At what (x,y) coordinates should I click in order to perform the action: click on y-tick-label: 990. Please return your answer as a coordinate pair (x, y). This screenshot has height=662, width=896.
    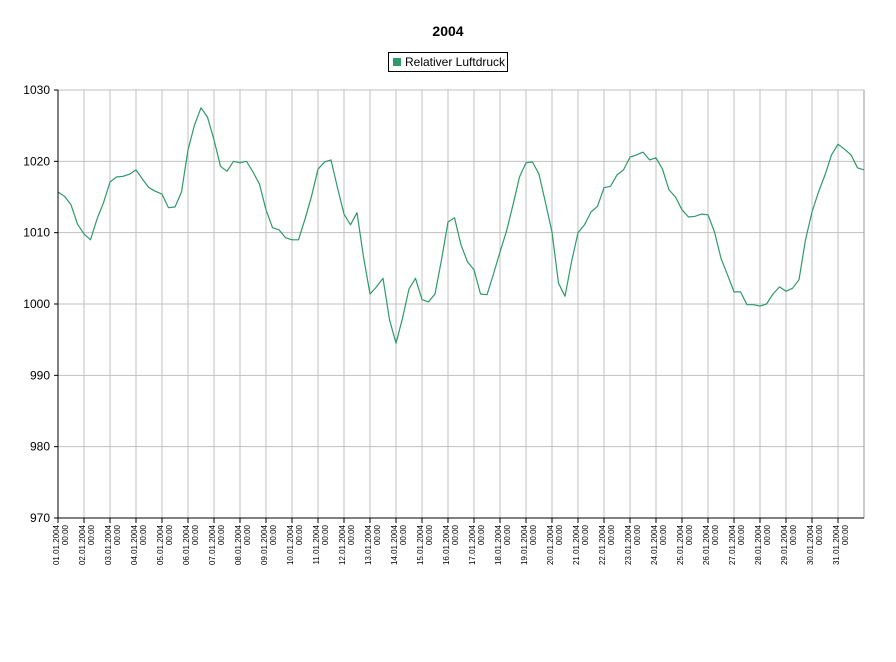
    Looking at the image, I should click on (40, 375).